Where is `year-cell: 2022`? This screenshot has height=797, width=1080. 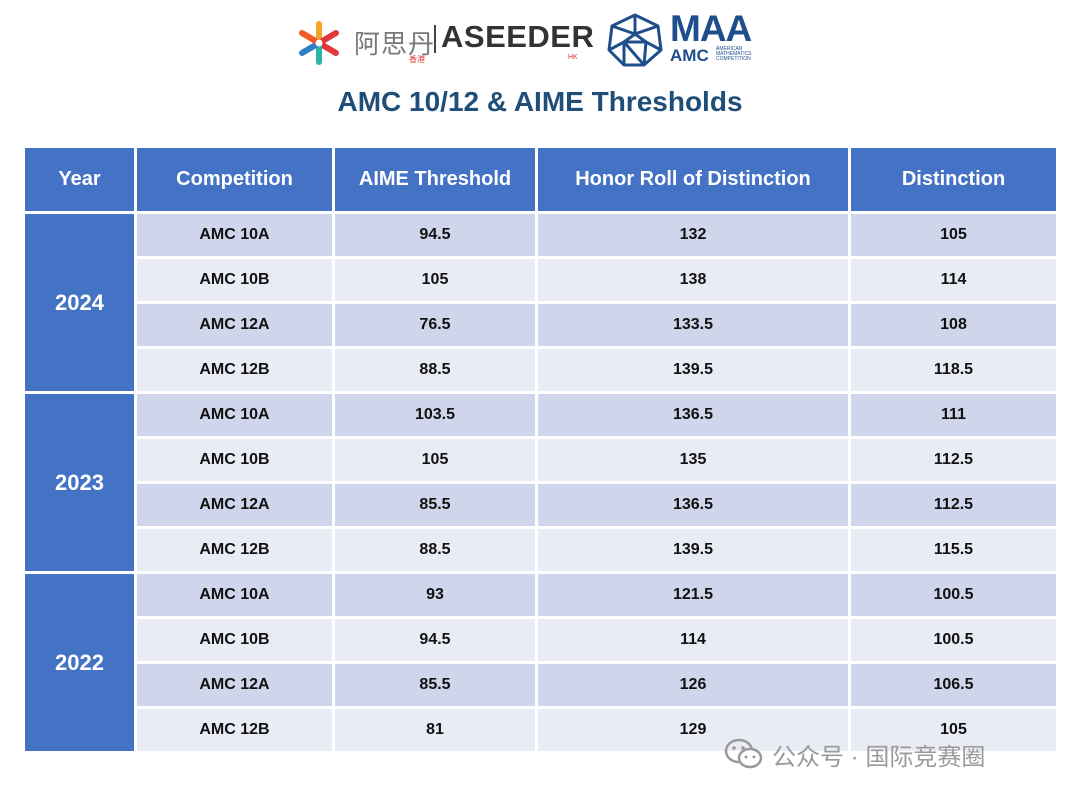 year-cell: 2022 is located at coordinates (79, 662).